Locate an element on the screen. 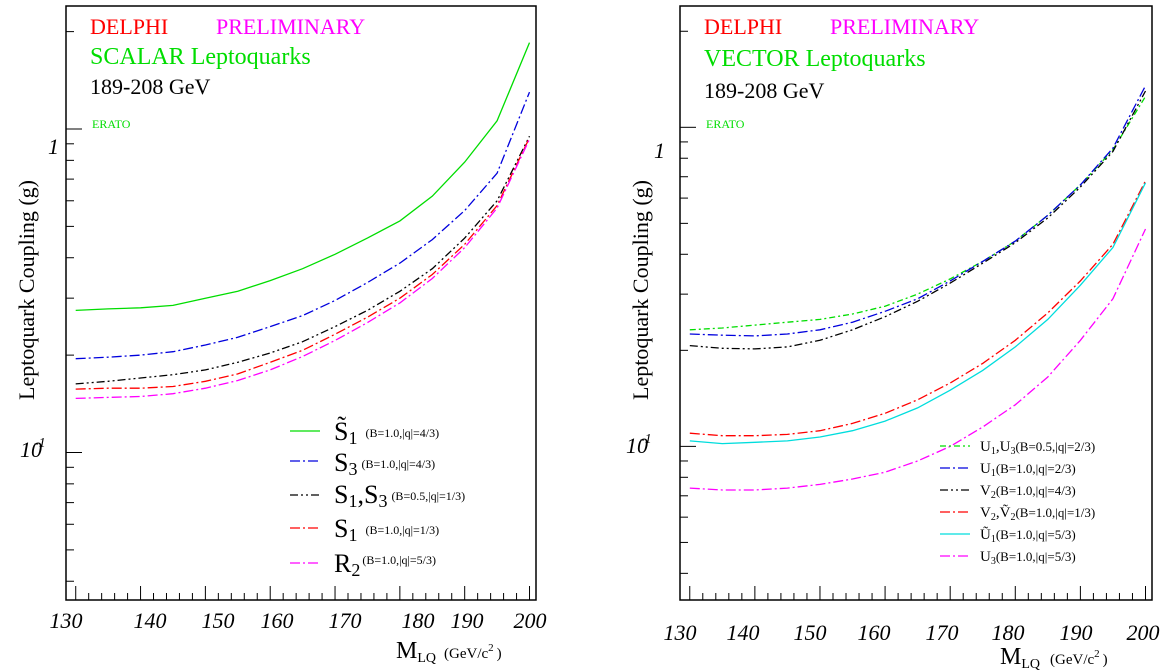 The height and width of the screenshot is (672, 1168). legend-label: V2,Ṽ2(B=1.0,|q|=1/3) is located at coordinates (1037, 513).